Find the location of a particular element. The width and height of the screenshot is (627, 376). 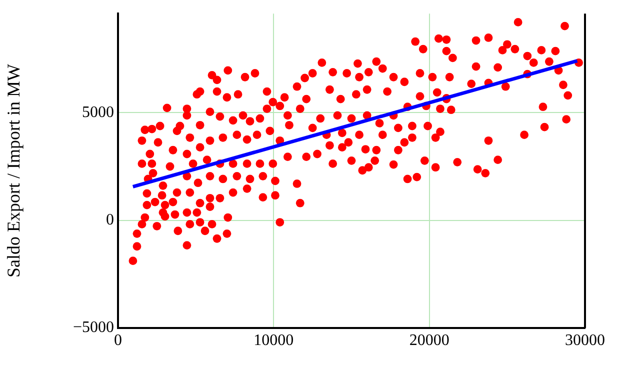

y-axis-title: Saldo Export / Import in MW is located at coordinates (14, 171).